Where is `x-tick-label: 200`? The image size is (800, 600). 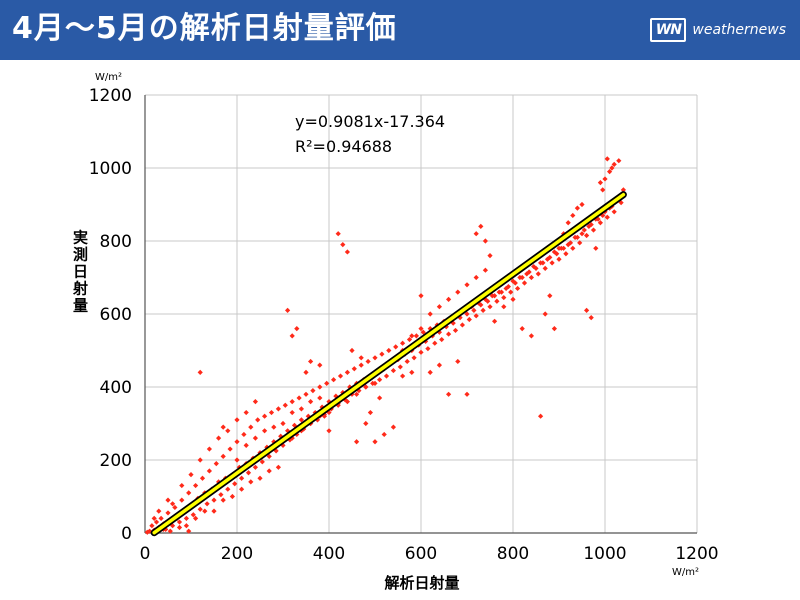
x-tick-label: 200 is located at coordinates (237, 554).